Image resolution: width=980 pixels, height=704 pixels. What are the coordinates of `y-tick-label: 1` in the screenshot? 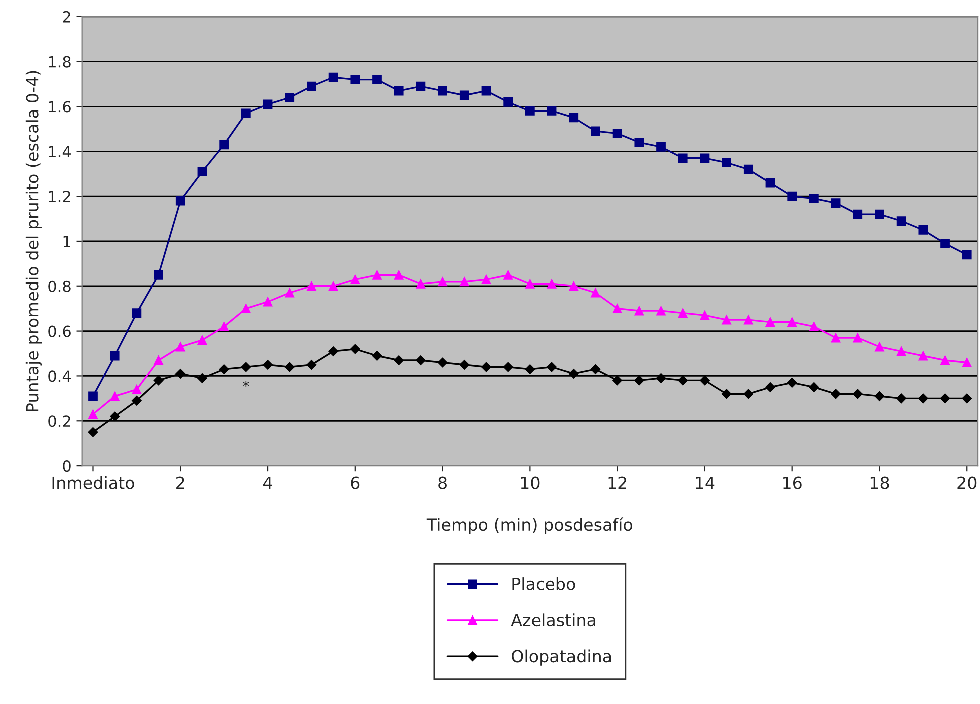 It's located at (67, 242).